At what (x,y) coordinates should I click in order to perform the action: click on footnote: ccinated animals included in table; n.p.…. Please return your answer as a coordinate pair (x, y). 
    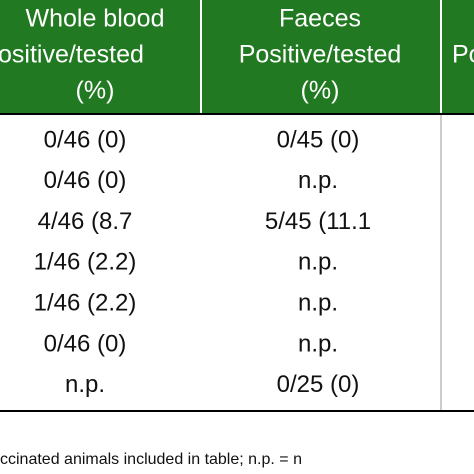
    Looking at the image, I should click on (151, 459).